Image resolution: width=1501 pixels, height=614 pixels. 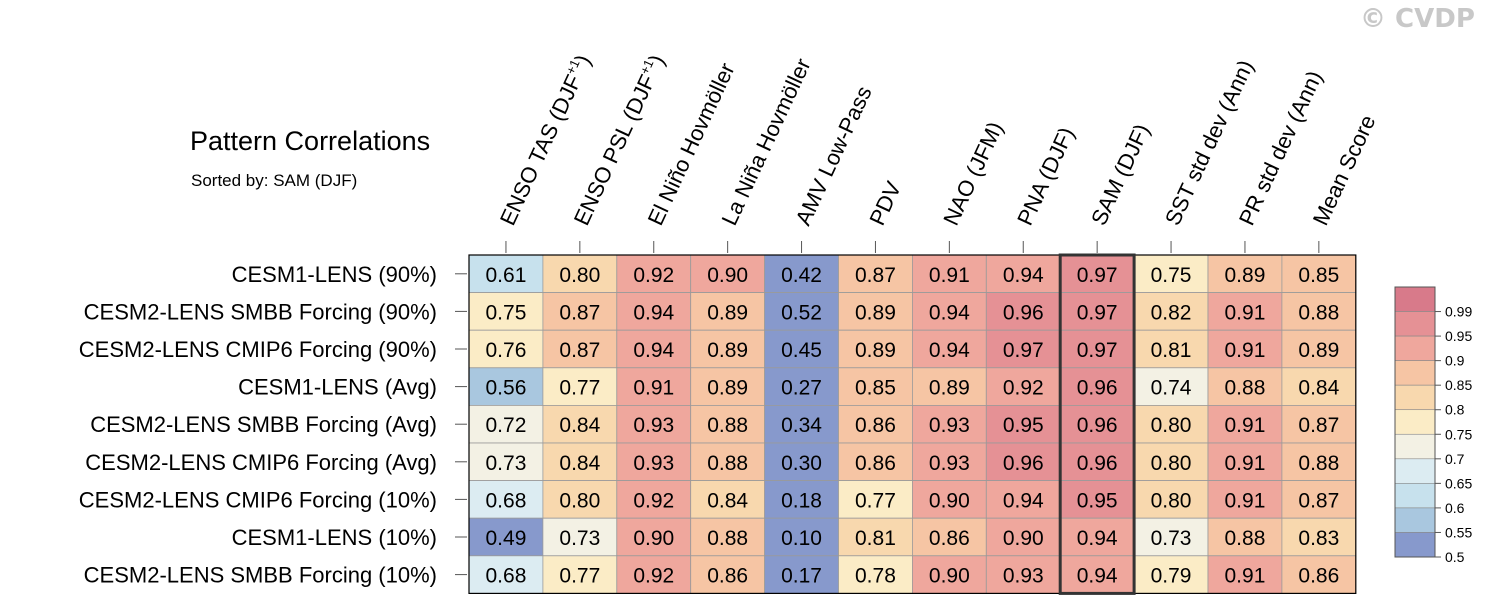 I want to click on cell-value-label: 0.42, so click(x=801, y=275).